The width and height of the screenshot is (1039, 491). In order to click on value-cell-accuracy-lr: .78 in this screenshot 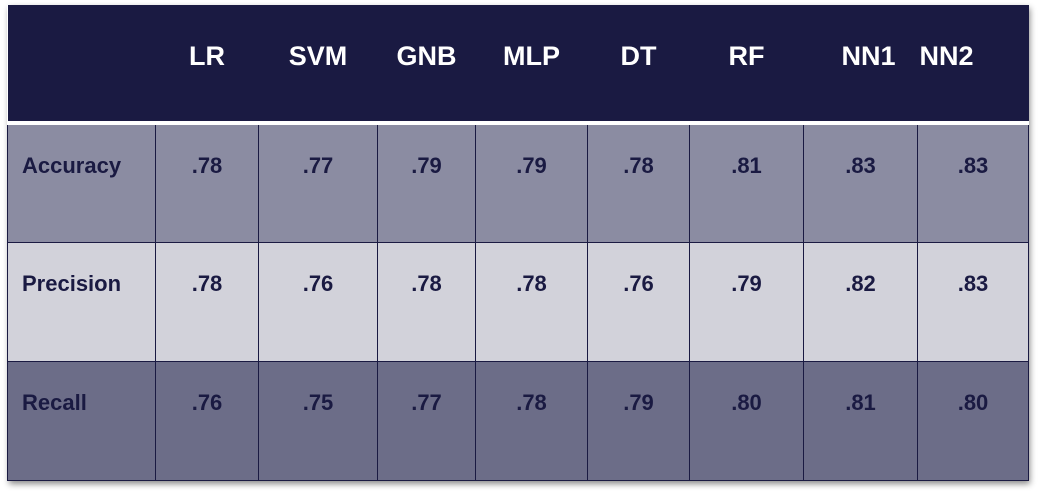, I will do `click(207, 181)`.